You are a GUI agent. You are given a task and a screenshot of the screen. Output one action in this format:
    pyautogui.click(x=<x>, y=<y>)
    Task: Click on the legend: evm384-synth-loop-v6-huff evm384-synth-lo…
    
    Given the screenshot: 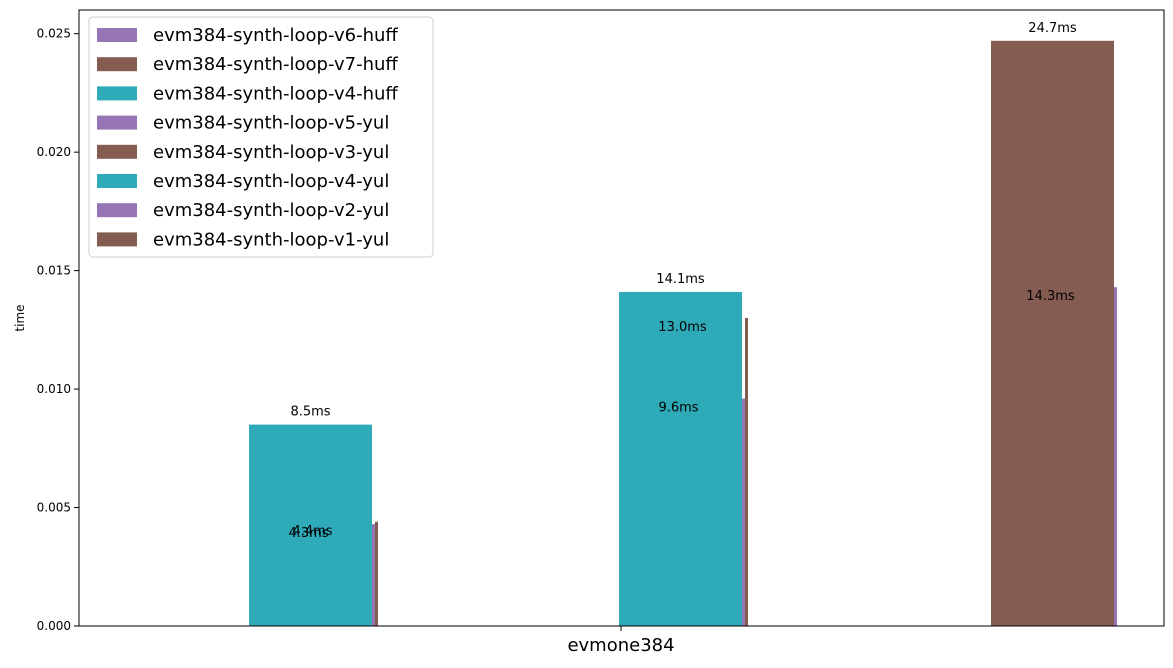 What is the action you would take?
    pyautogui.click(x=261, y=137)
    